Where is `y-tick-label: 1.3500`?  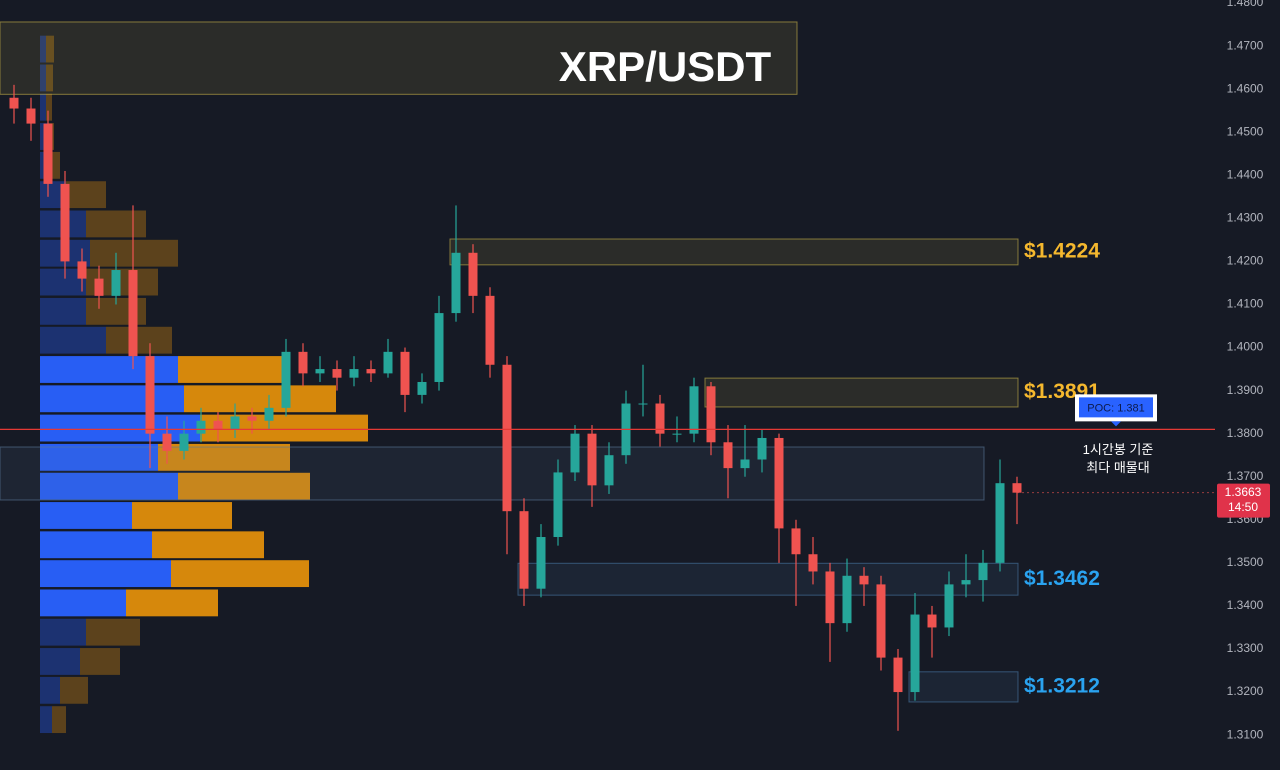 y-tick-label: 1.3500 is located at coordinates (1245, 562).